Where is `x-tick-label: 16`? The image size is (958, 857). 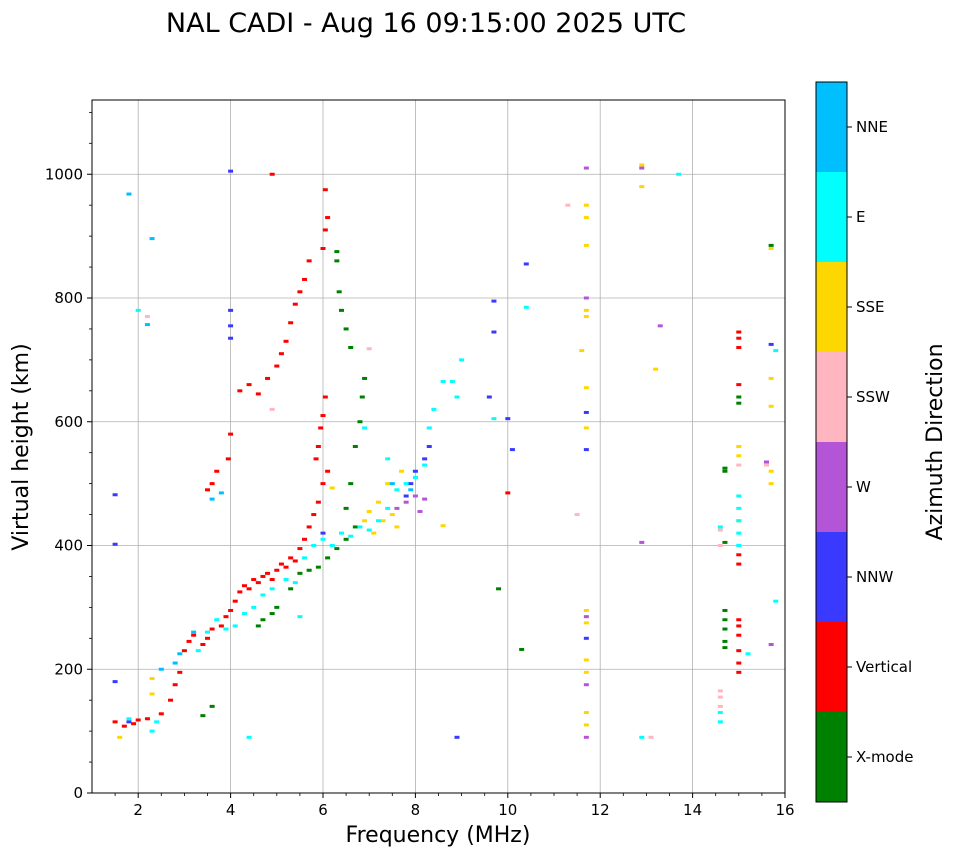 x-tick-label: 16 is located at coordinates (784, 810).